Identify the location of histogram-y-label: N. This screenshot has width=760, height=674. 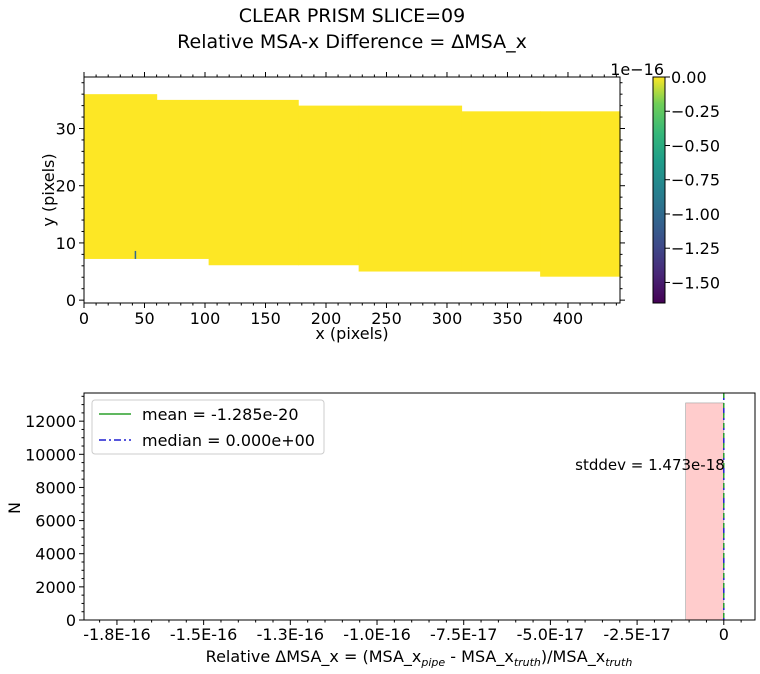
(14, 508).